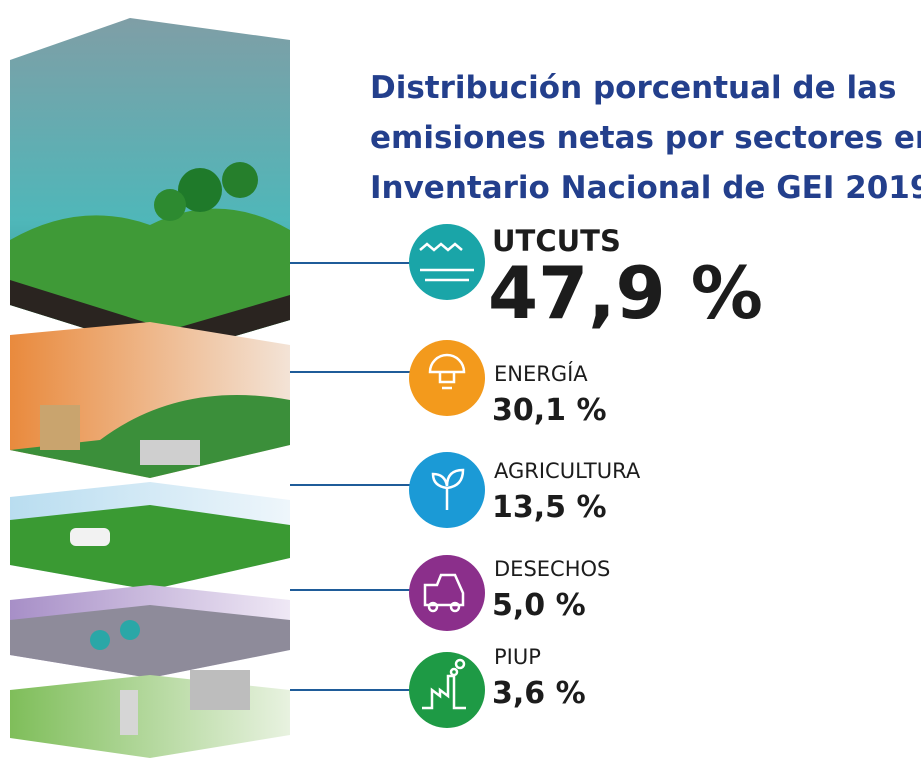 The image size is (921, 762). I want to click on sector-name: UTCUTS, so click(556, 241).